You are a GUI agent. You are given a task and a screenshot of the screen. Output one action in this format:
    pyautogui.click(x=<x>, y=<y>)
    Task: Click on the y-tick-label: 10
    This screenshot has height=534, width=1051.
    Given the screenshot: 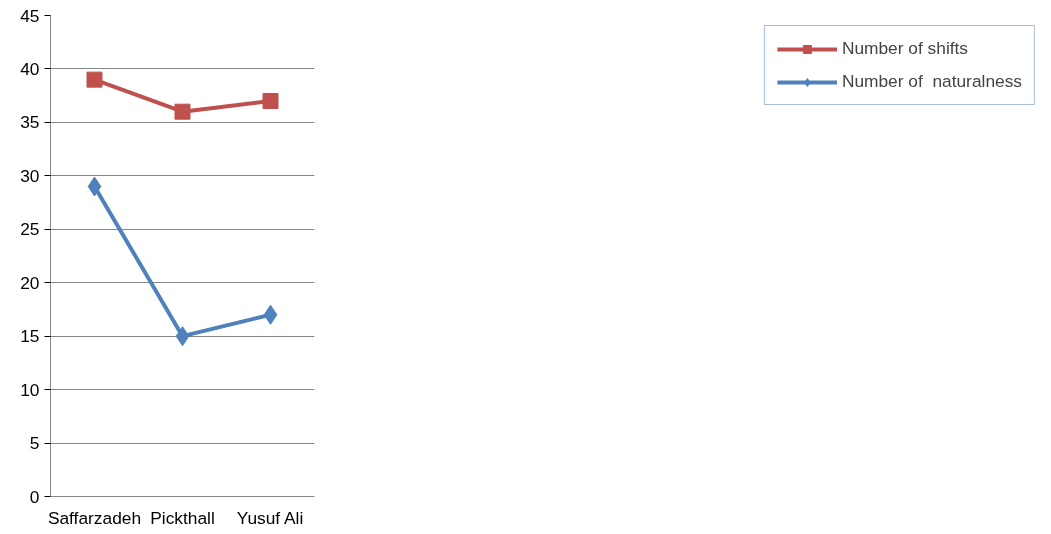 What is the action you would take?
    pyautogui.click(x=30, y=389)
    